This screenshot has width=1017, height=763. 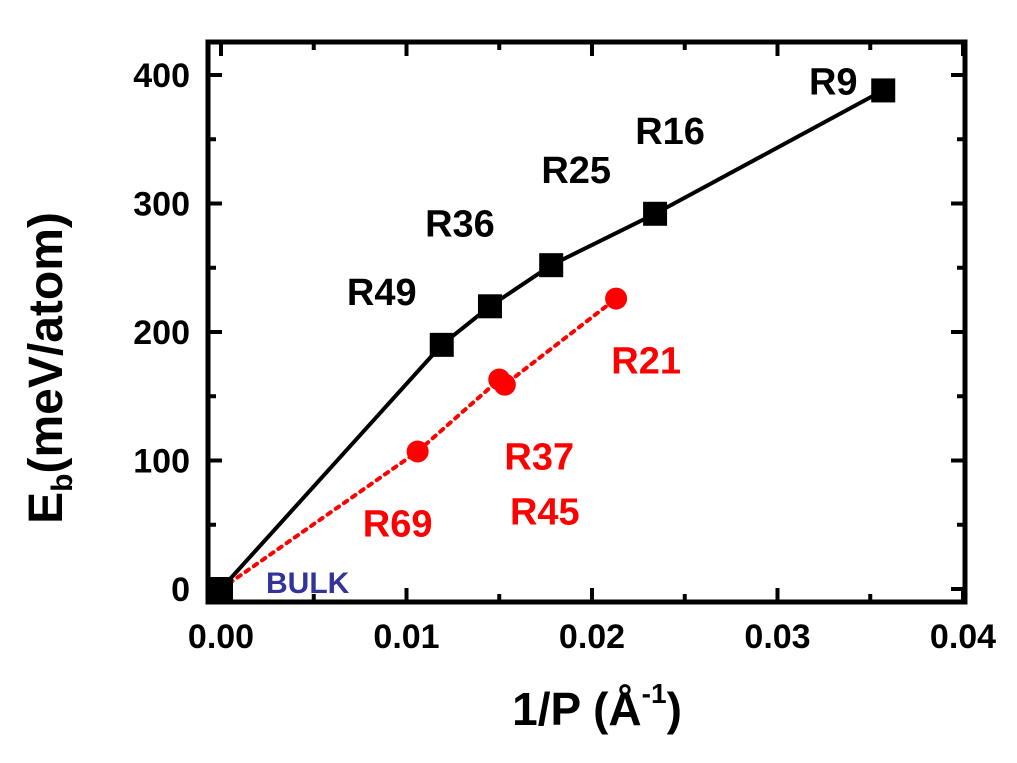 I want to click on y-tick-label: 300, so click(x=161, y=205).